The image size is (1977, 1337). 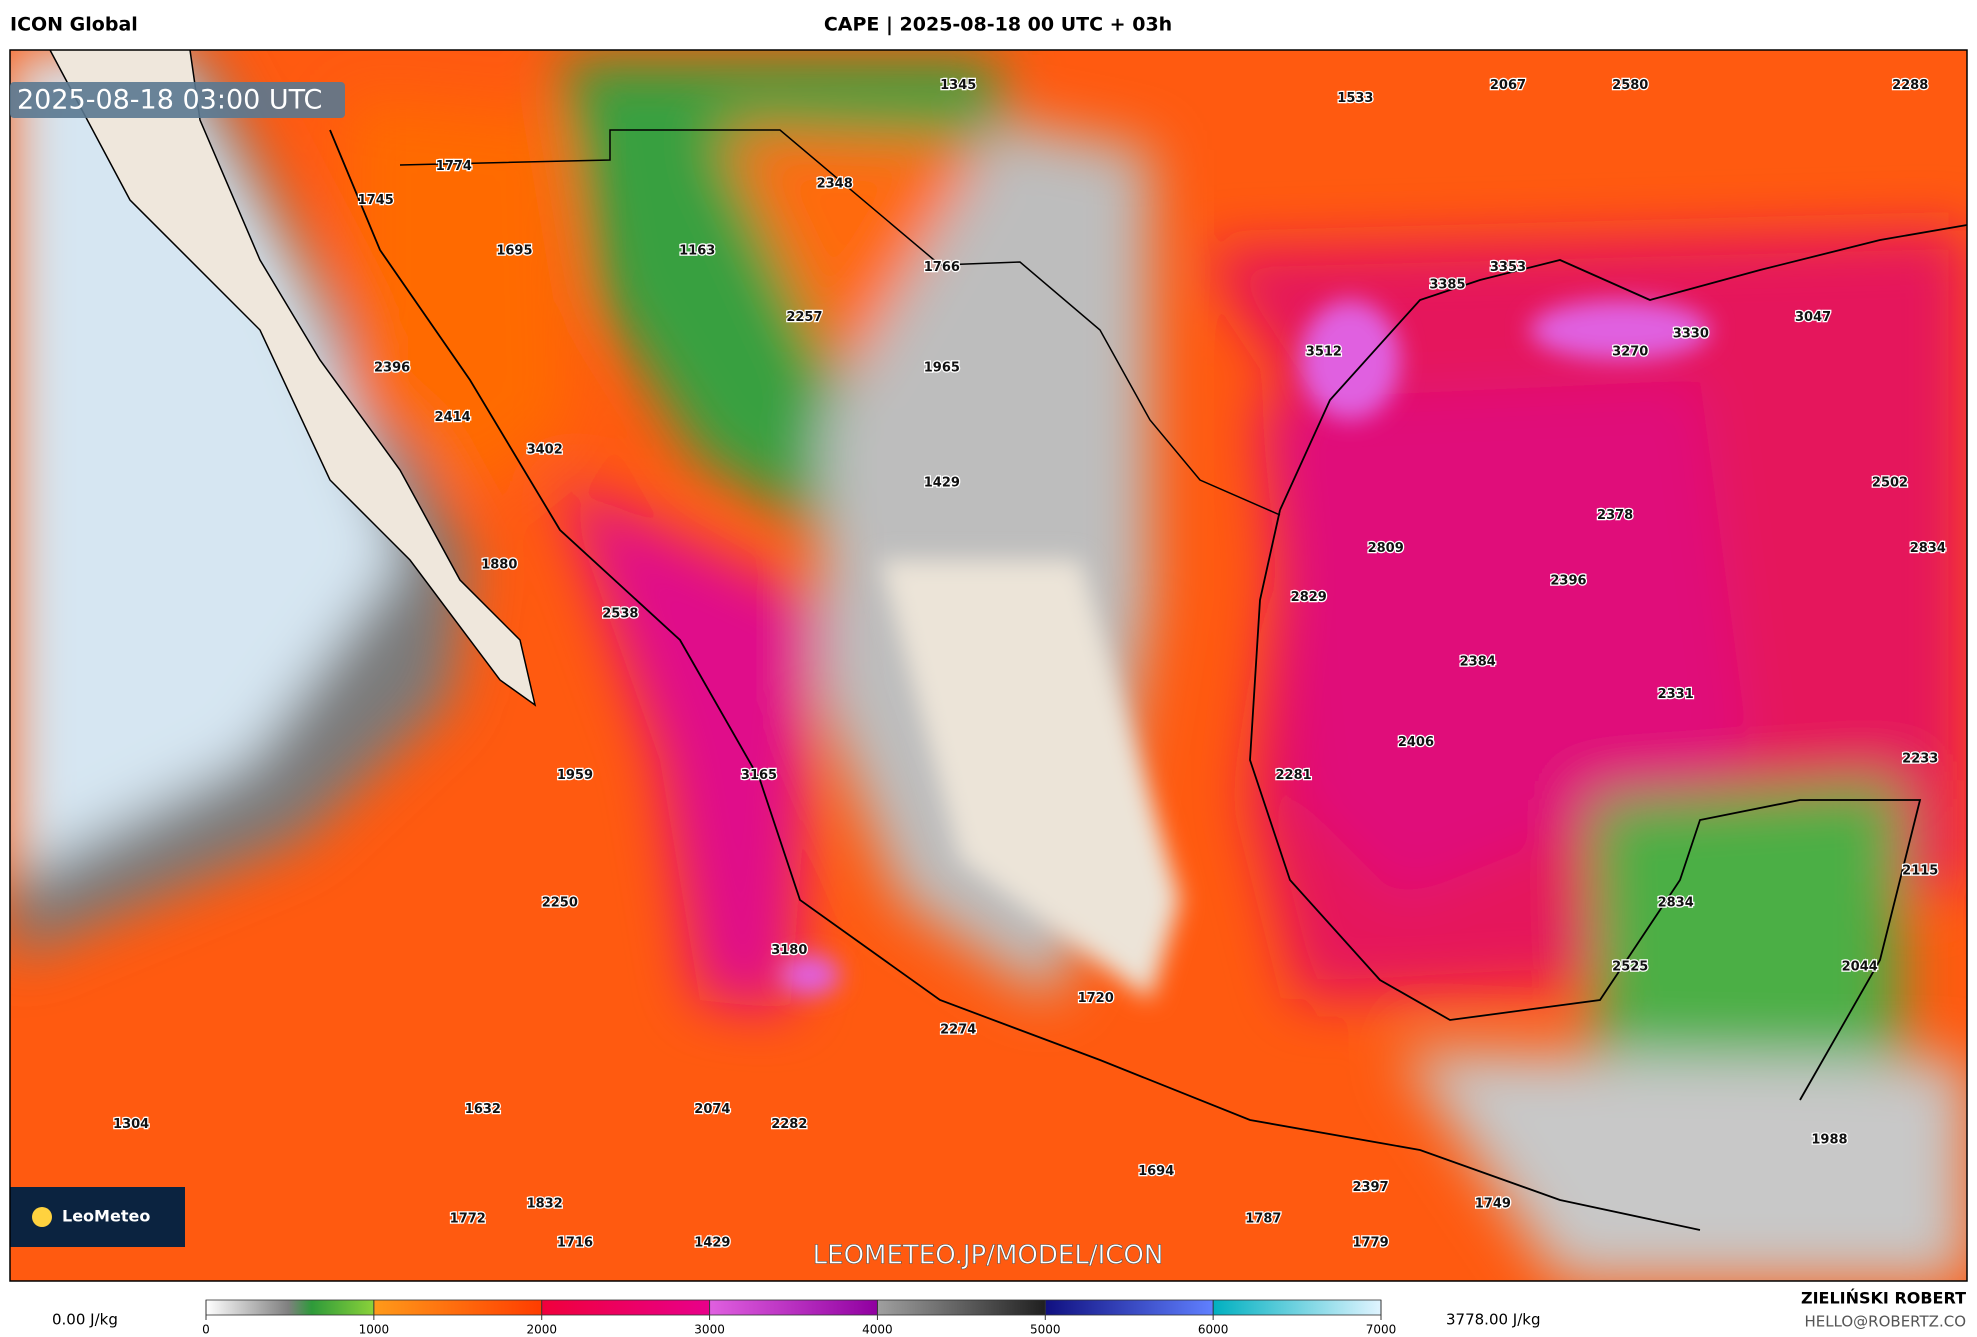 What do you see at coordinates (793, 1307) in the screenshot?
I see `colorbar` at bounding box center [793, 1307].